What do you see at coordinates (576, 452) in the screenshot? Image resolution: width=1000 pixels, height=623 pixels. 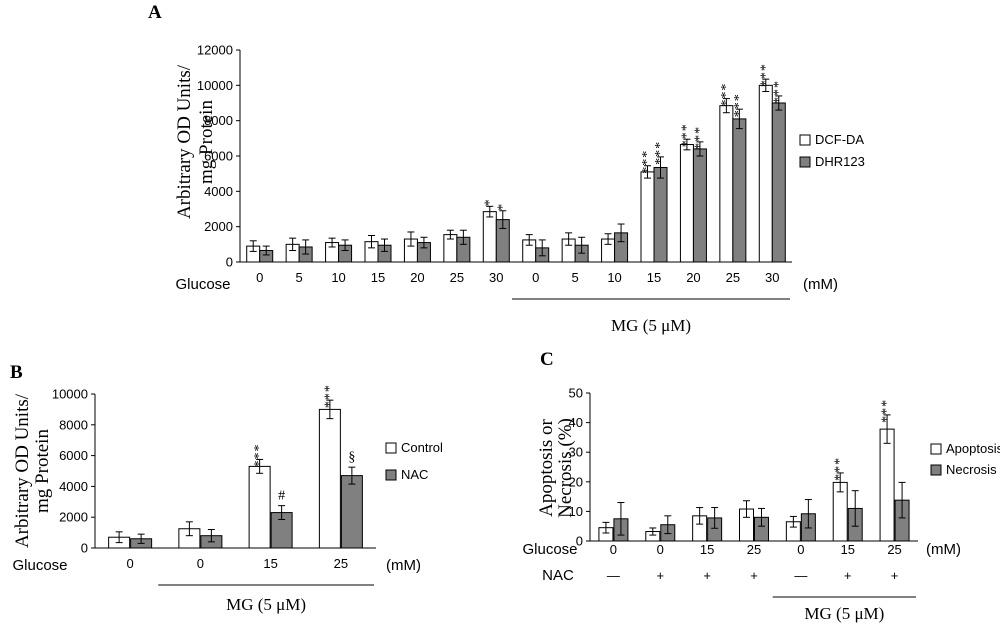 I see `y-tick-label: 30` at bounding box center [576, 452].